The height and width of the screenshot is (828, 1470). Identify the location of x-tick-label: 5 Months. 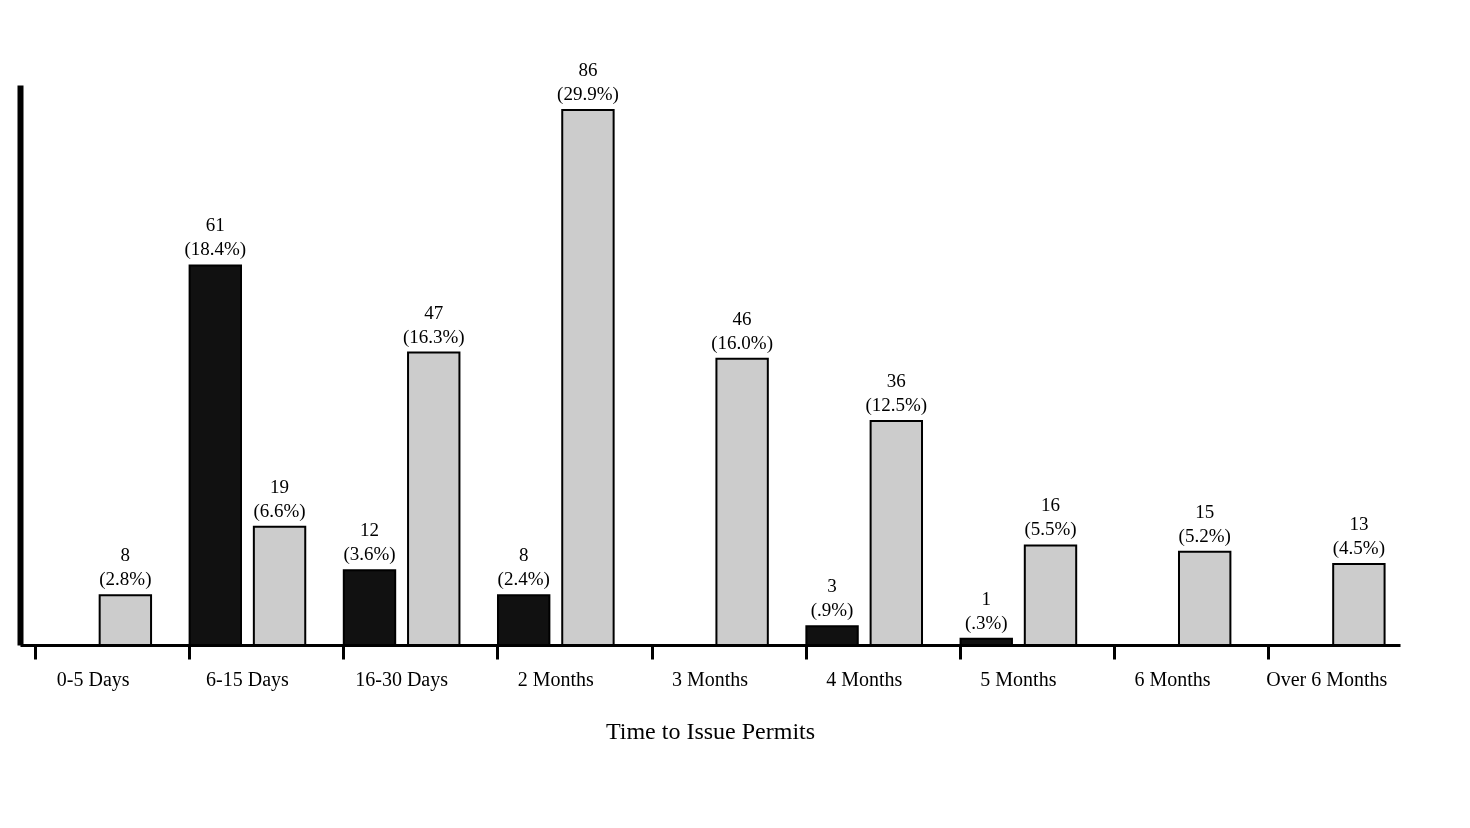
(1018, 678).